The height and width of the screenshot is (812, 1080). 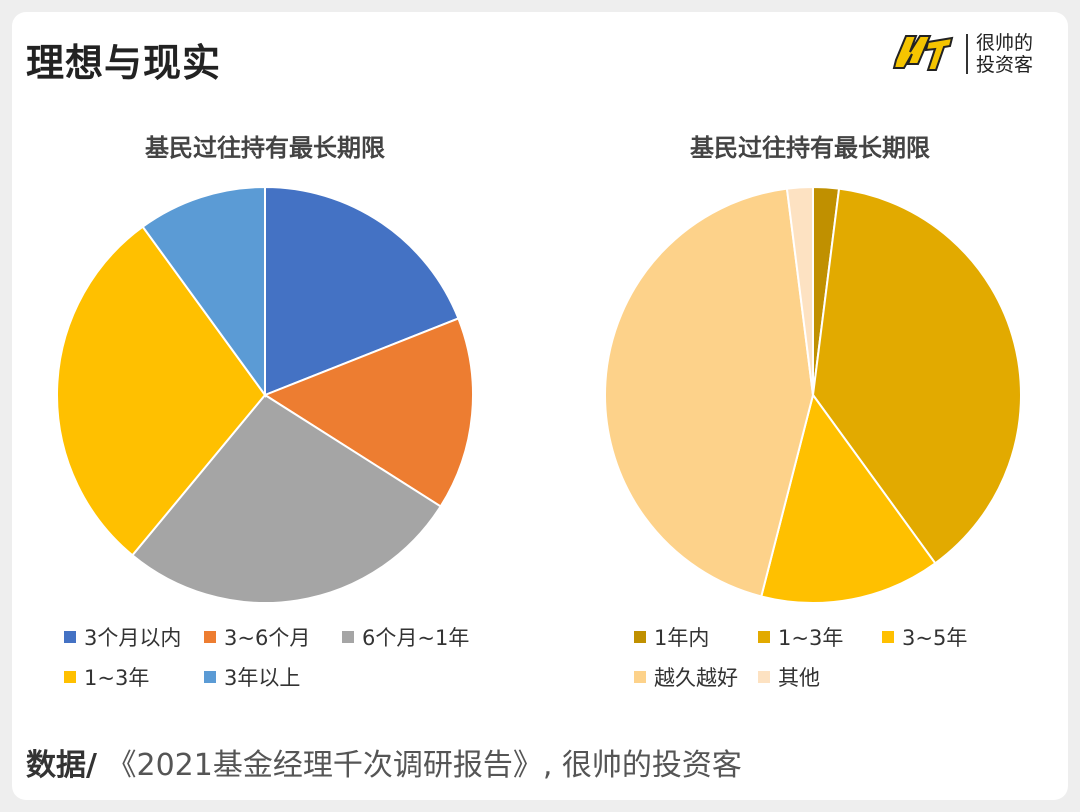 What do you see at coordinates (267, 638) in the screenshot?
I see `left-legend-label-2: 3~6个月` at bounding box center [267, 638].